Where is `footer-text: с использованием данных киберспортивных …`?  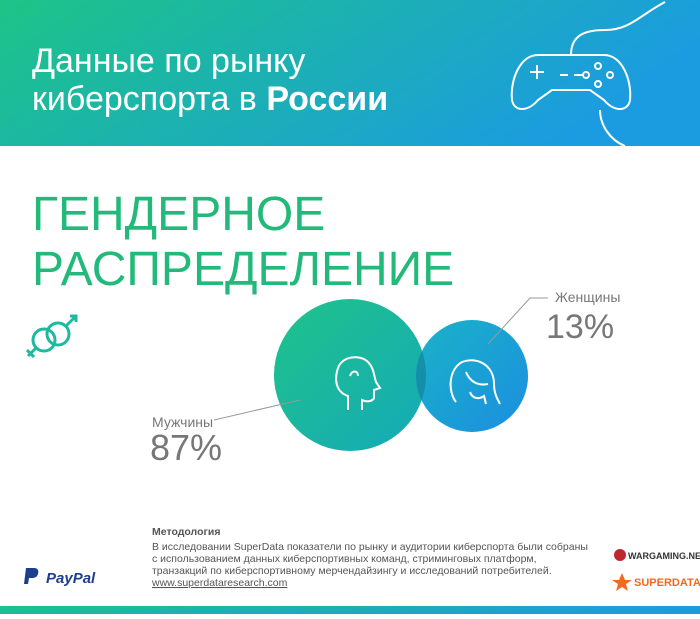 footer-text: с использованием данных киберспортивных … is located at coordinates (344, 559).